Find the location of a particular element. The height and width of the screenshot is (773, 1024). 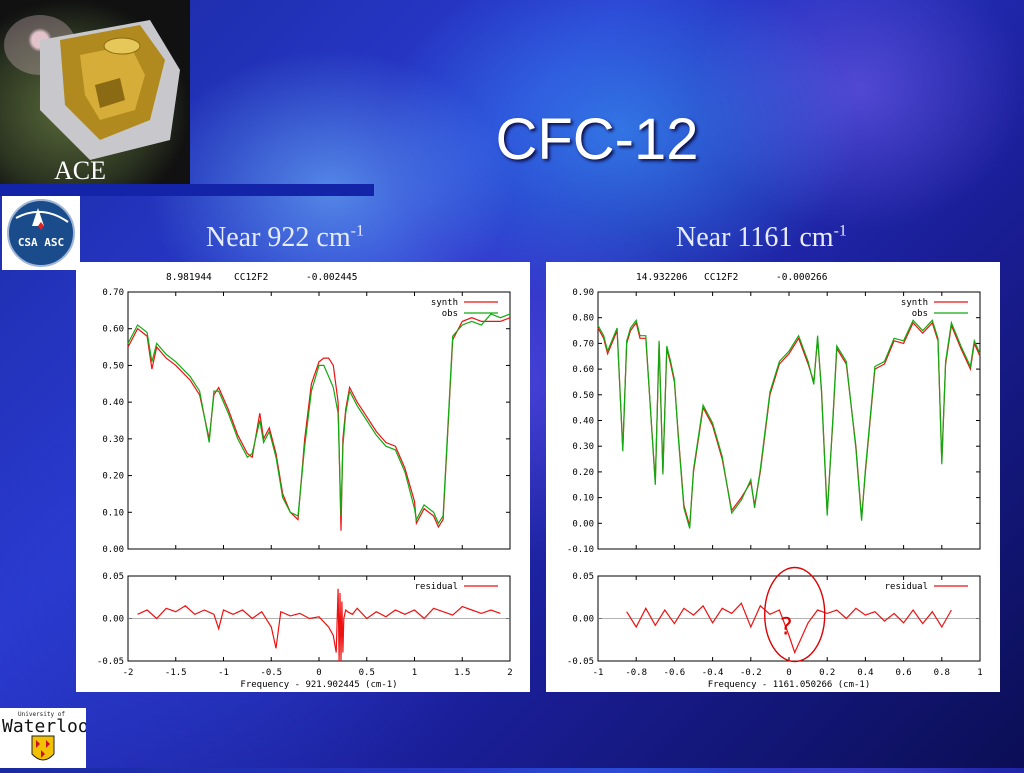

xtick-label: -0.2 is located at coordinates (751, 673).